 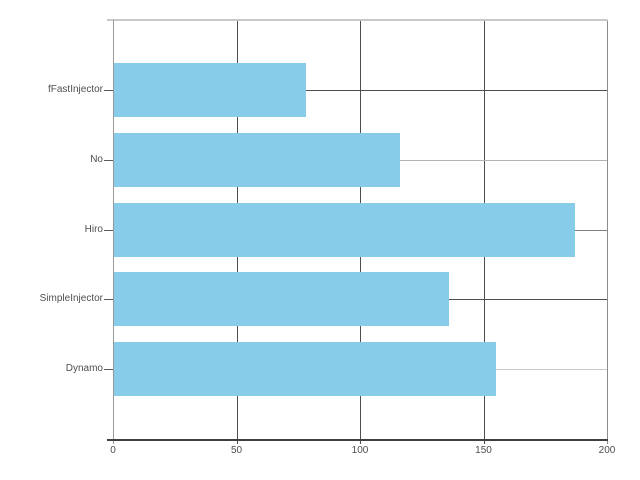 What do you see at coordinates (96, 159) in the screenshot?
I see `y-axis-label-no: No` at bounding box center [96, 159].